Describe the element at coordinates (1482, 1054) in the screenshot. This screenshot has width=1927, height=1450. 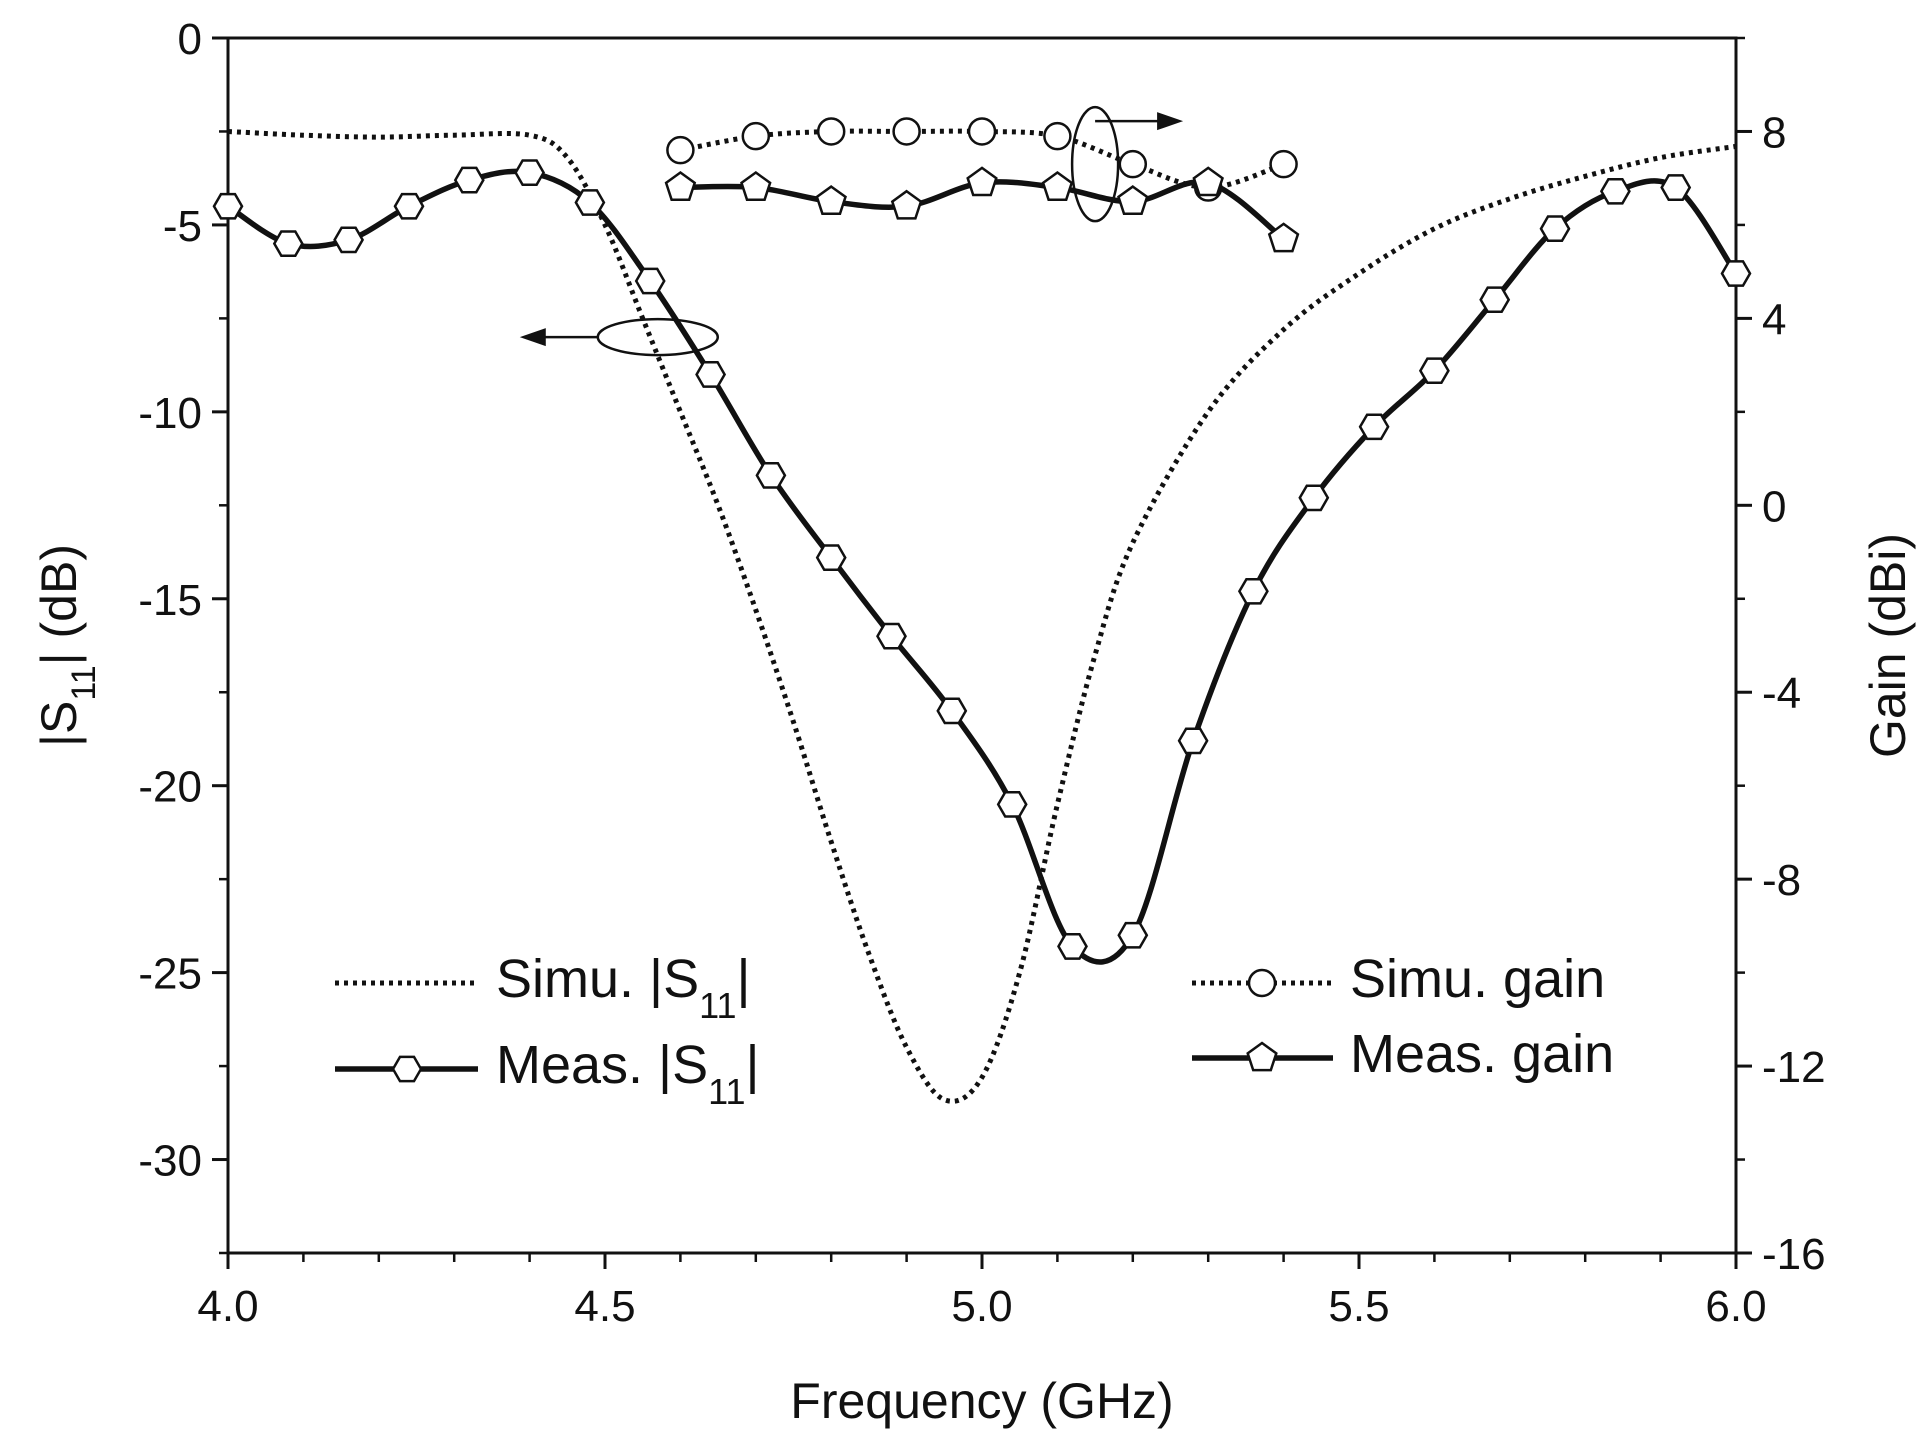
I see `legend-label-meas-gain: Meas. gain` at that location.